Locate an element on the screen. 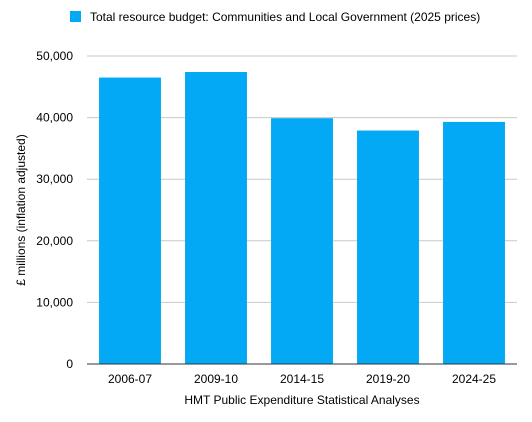  y-tick-label: 30,000 is located at coordinates (54, 179).